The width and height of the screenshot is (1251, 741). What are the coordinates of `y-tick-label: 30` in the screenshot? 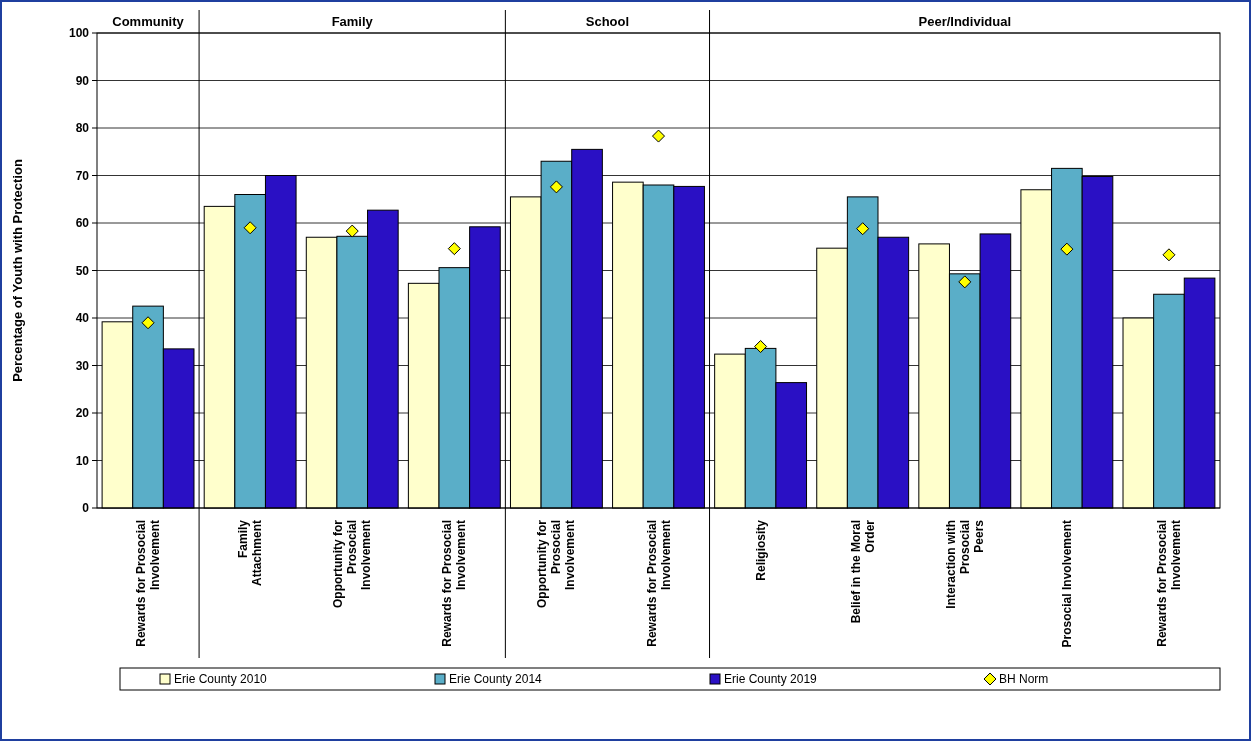 It's located at (82, 365).